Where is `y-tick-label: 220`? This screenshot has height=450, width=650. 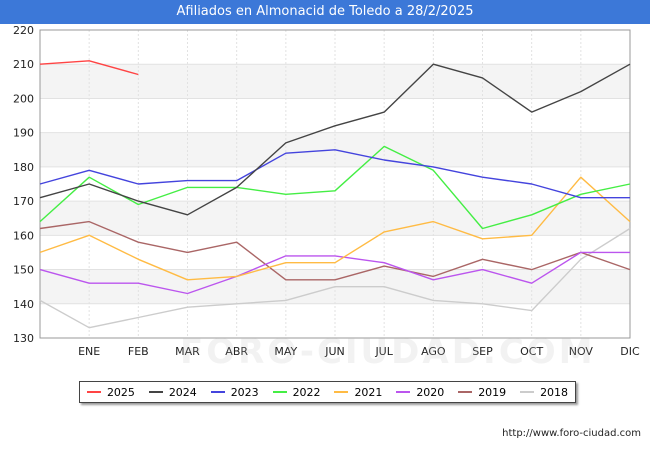 y-tick-label: 220 is located at coordinates (23, 30).